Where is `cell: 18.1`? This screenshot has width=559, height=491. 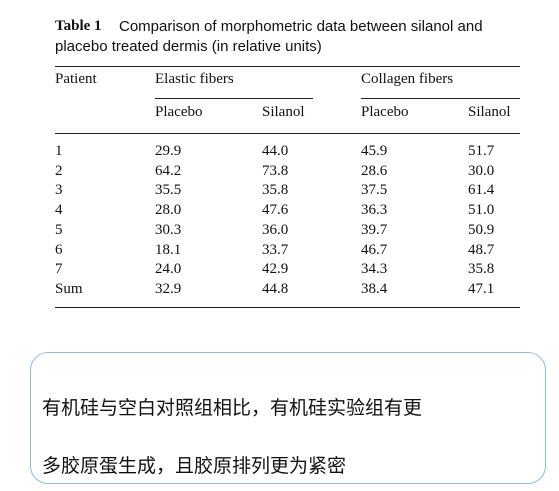 cell: 18.1 is located at coordinates (168, 249).